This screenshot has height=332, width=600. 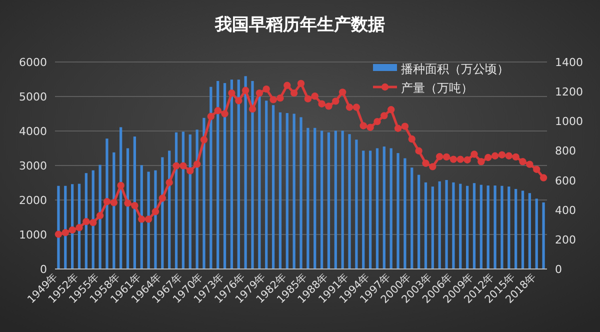 I want to click on y2-tick-label: 1000, so click(x=569, y=121).